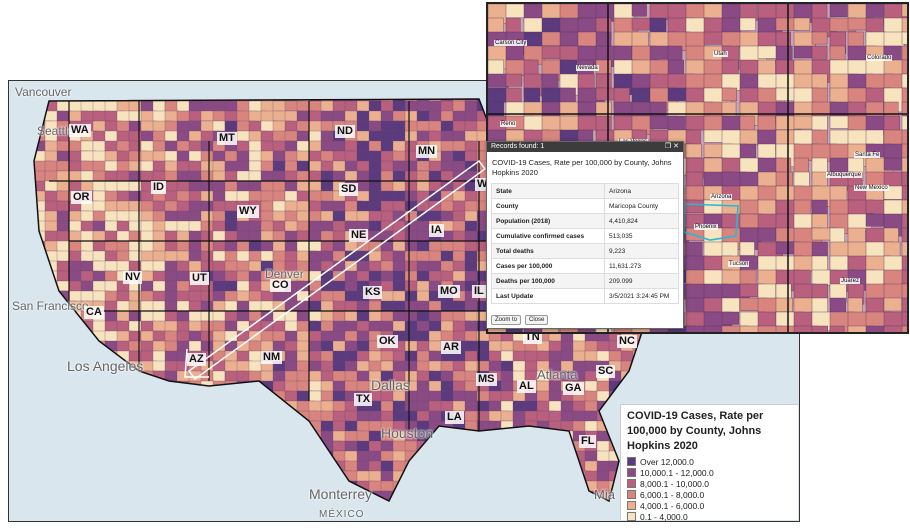  I want to click on record-value: 209.099, so click(641, 281).